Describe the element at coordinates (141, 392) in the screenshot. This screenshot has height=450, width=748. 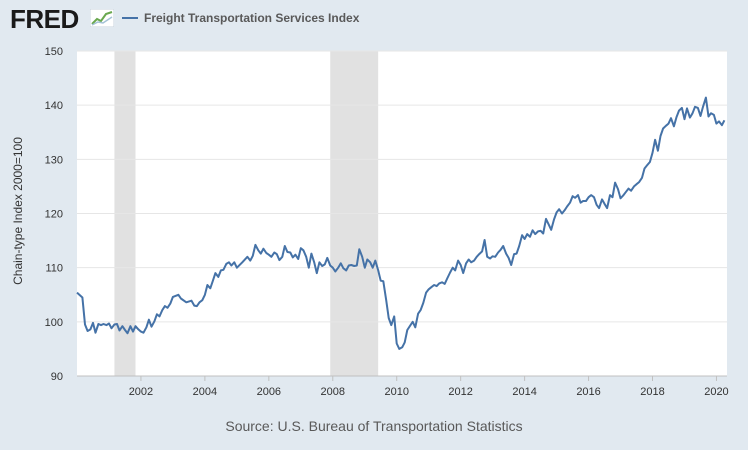
I see `x-tick-label: 2002` at that location.